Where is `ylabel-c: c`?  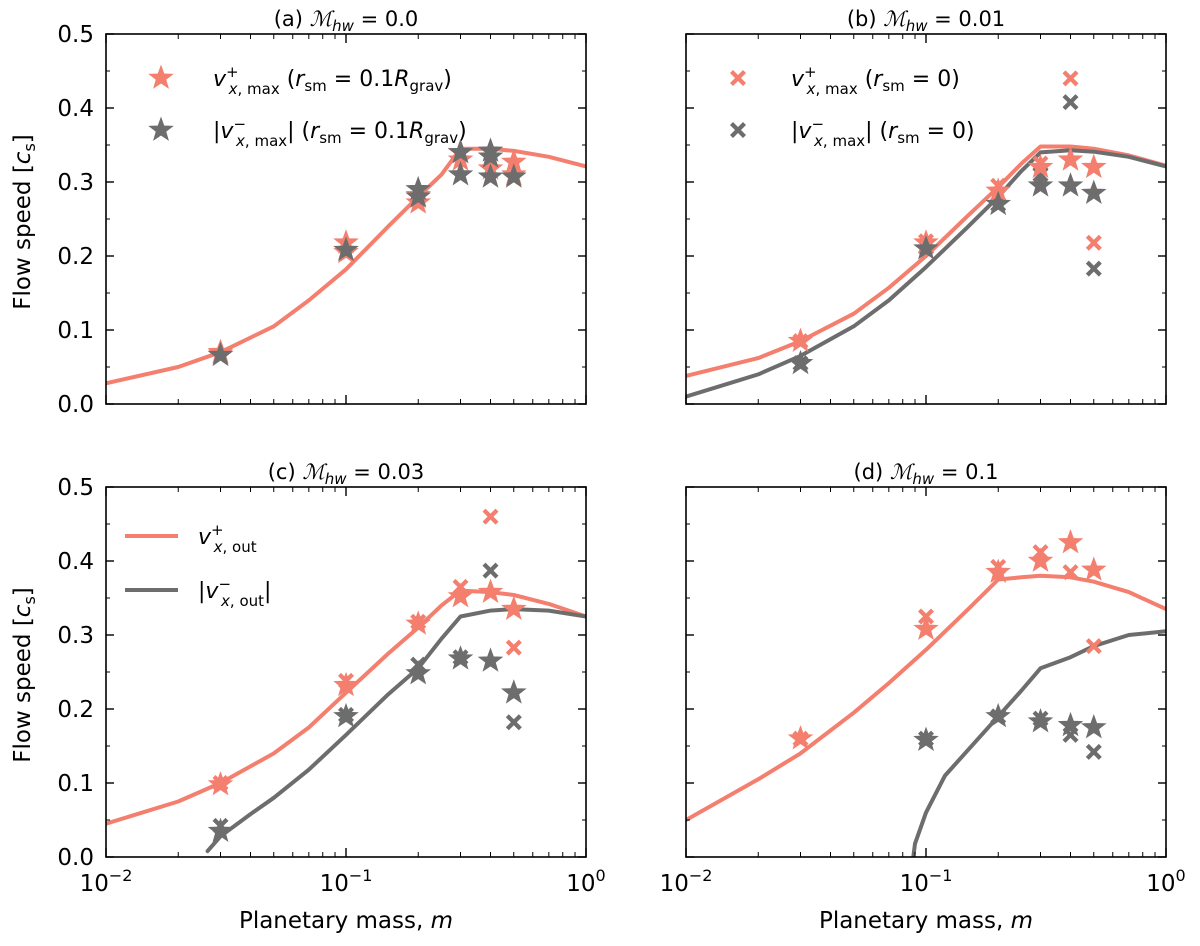 ylabel-c: c is located at coordinates (23, 157).